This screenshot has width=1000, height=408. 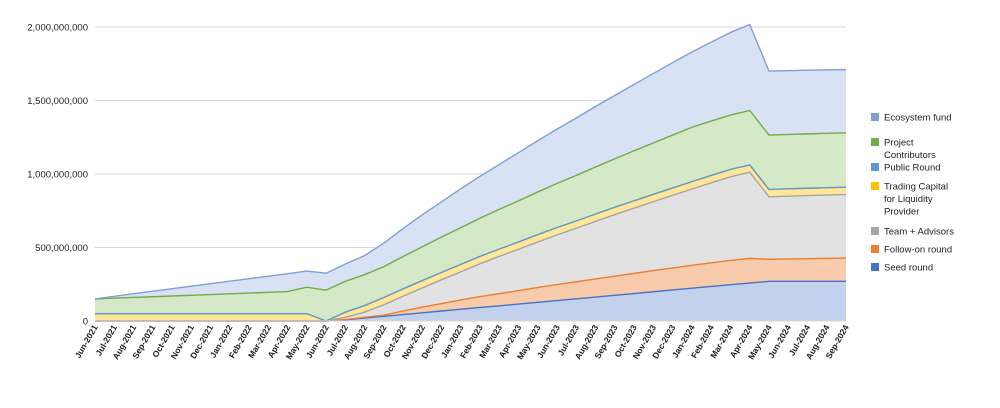 What do you see at coordinates (918, 250) in the screenshot?
I see `legend-label-follow-on-round: Follow-on round` at bounding box center [918, 250].